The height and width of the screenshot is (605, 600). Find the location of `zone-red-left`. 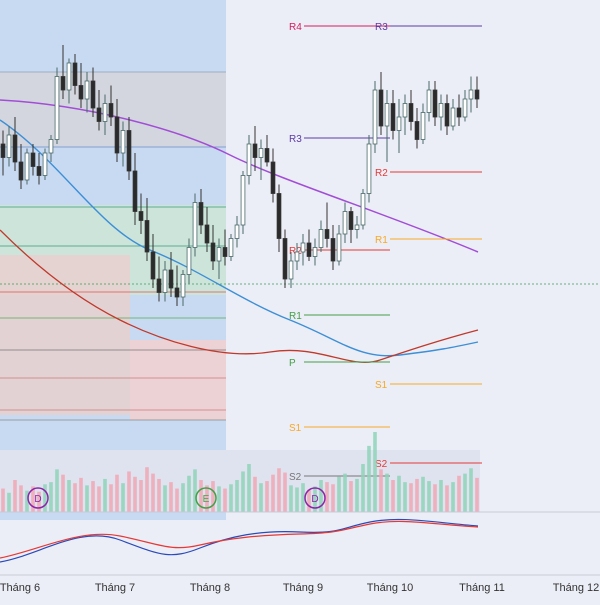

zone-red-left is located at coordinates (65, 335).